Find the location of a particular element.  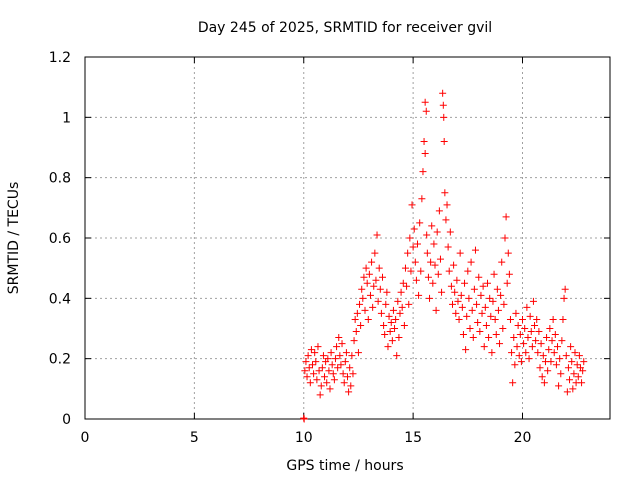

x-tick-label: 15 is located at coordinates (413, 438).